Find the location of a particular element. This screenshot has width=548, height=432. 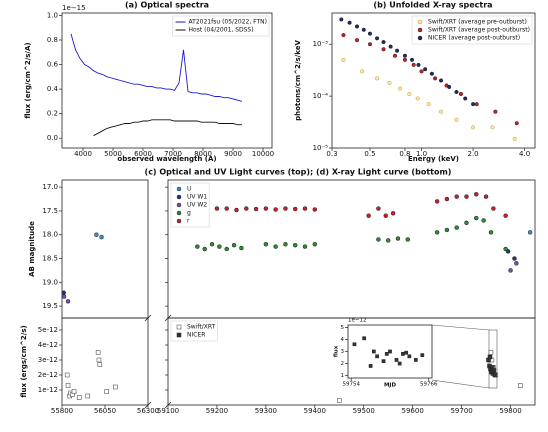

x-tick-label: 56050 is located at coordinates (105, 411).